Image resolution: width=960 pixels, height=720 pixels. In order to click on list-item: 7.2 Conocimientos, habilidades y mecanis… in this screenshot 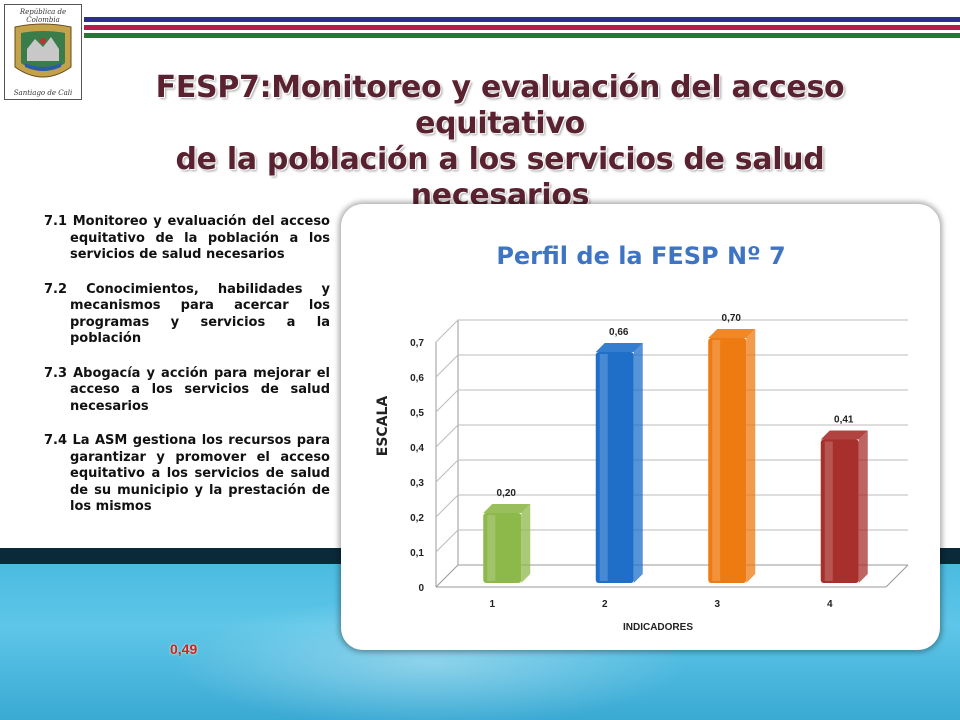, I will do `click(187, 315)`.